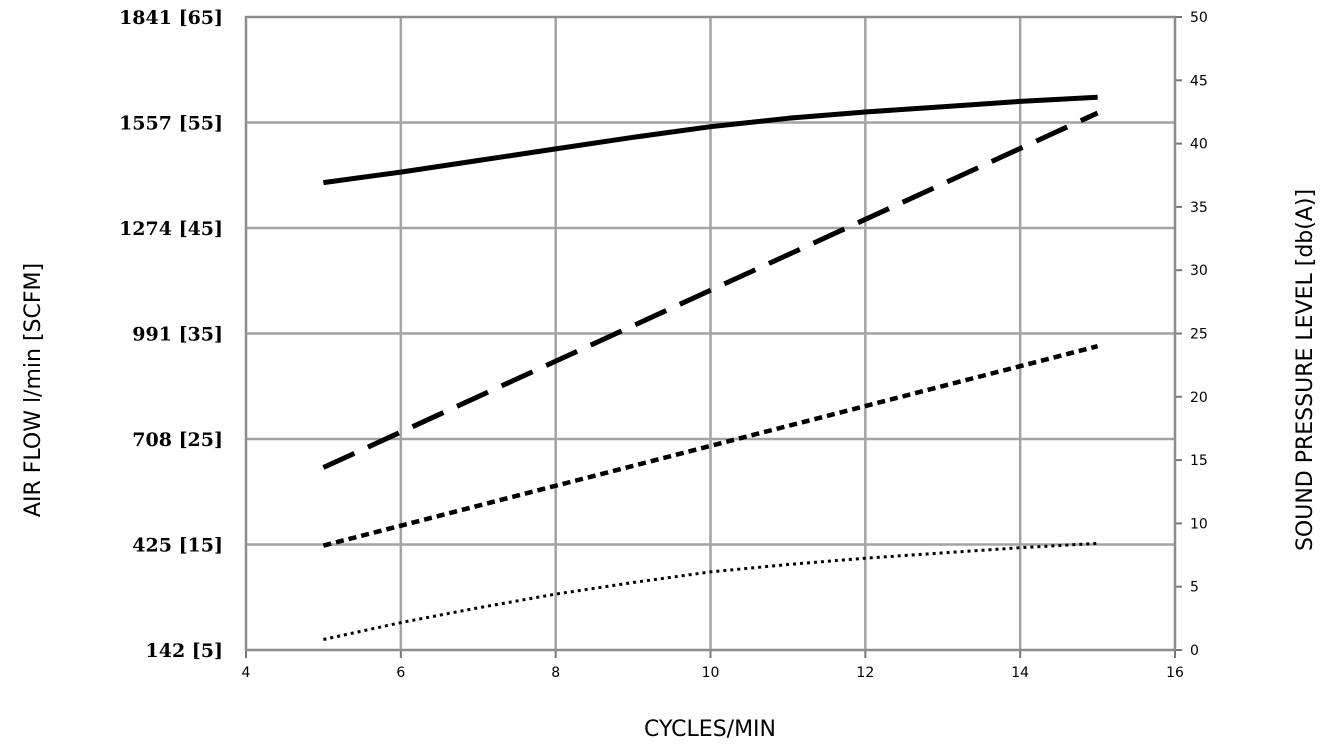 The height and width of the screenshot is (744, 1332). Describe the element at coordinates (177, 440) in the screenshot. I see `y-tick-label: 708 [25]` at that location.